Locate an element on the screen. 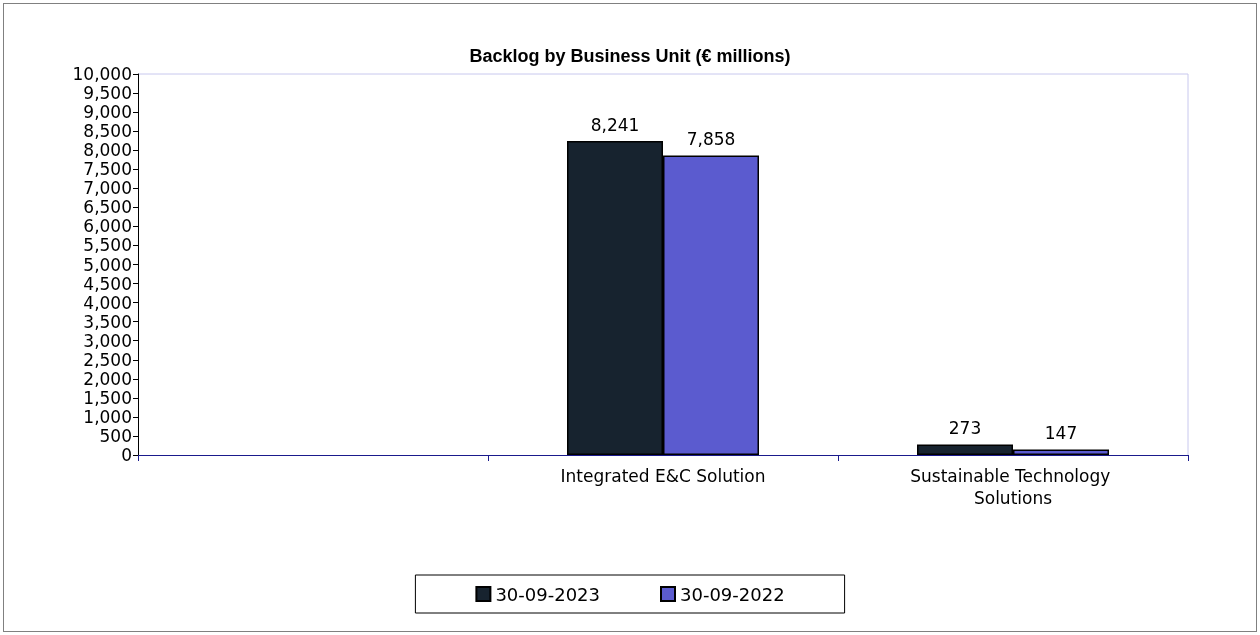  data-label: 273 is located at coordinates (965, 428).